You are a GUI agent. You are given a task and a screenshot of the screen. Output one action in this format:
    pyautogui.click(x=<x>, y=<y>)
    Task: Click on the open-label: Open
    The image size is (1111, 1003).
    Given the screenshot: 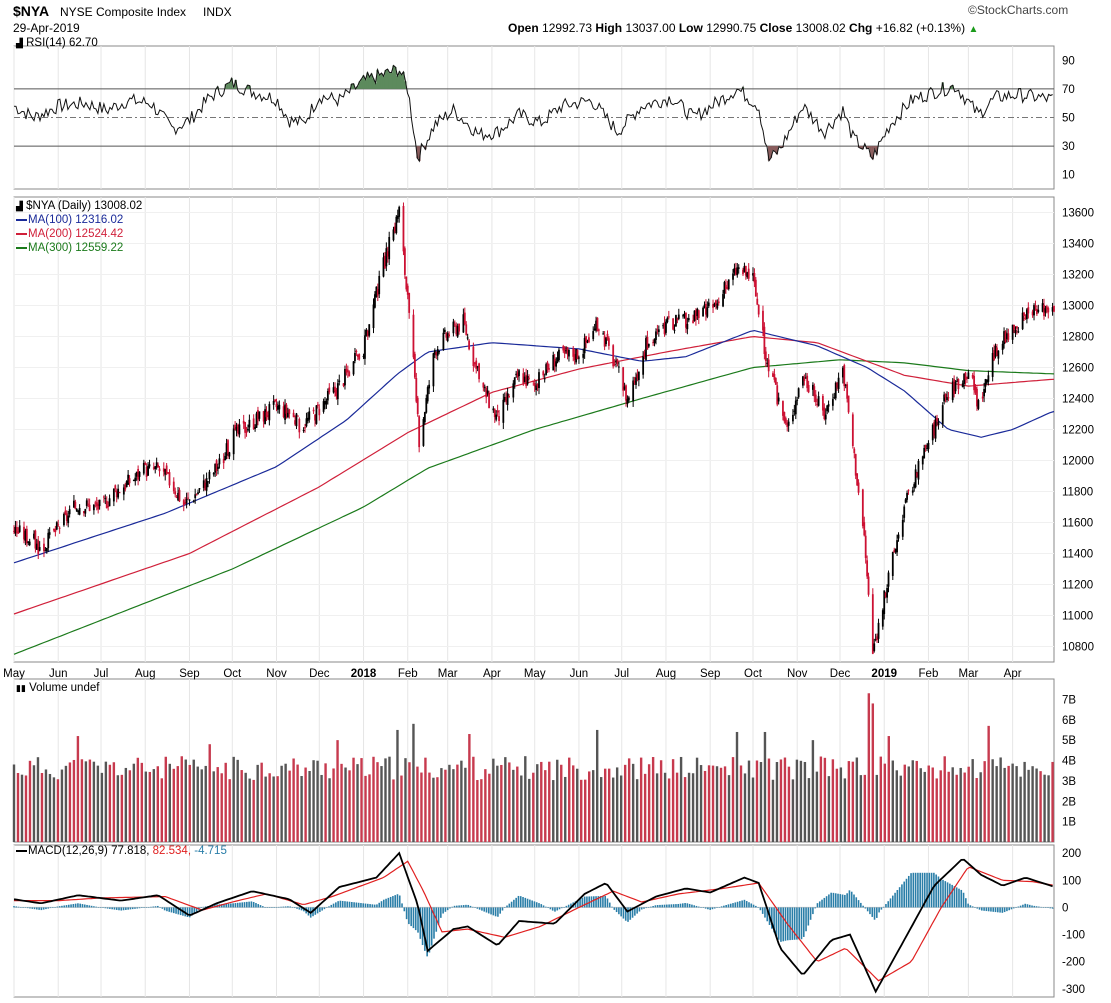 What is the action you would take?
    pyautogui.click(x=523, y=28)
    